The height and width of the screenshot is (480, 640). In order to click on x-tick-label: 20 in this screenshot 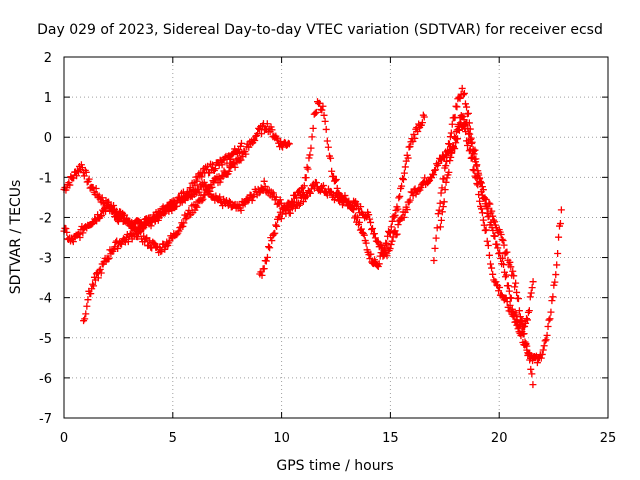, I will do `click(499, 438)`.